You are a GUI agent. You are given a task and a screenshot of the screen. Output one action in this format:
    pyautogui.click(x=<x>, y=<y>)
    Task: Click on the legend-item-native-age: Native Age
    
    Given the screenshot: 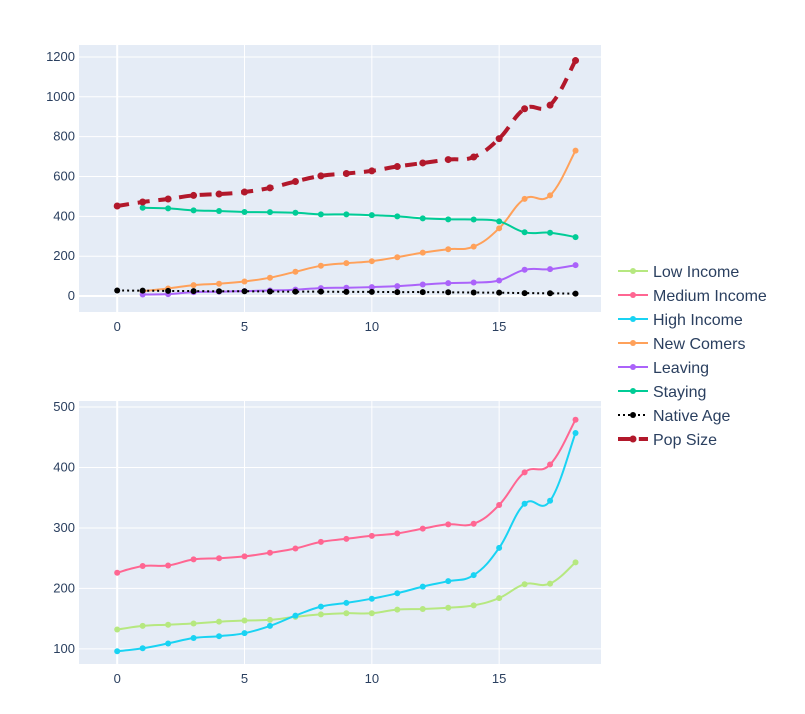 What is the action you would take?
    pyautogui.click(x=674, y=416)
    